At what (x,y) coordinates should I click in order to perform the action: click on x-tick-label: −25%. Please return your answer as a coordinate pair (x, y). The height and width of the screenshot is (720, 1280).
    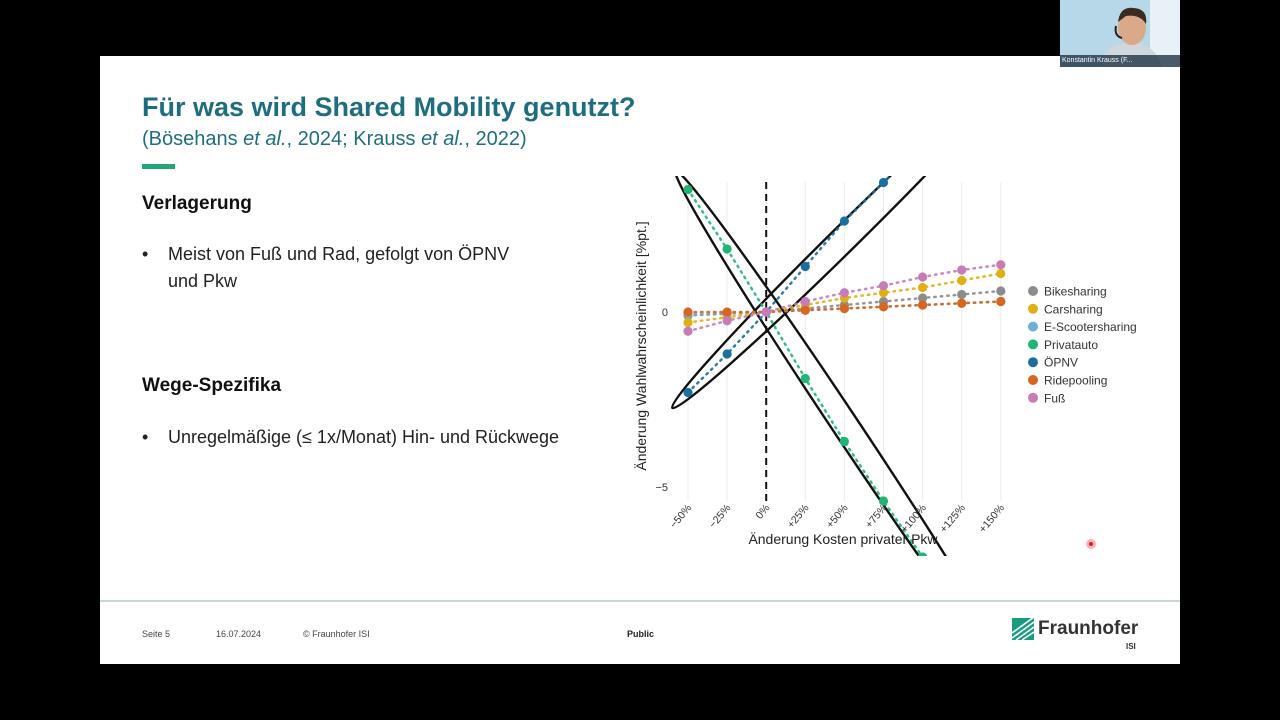
    Looking at the image, I should click on (720, 516).